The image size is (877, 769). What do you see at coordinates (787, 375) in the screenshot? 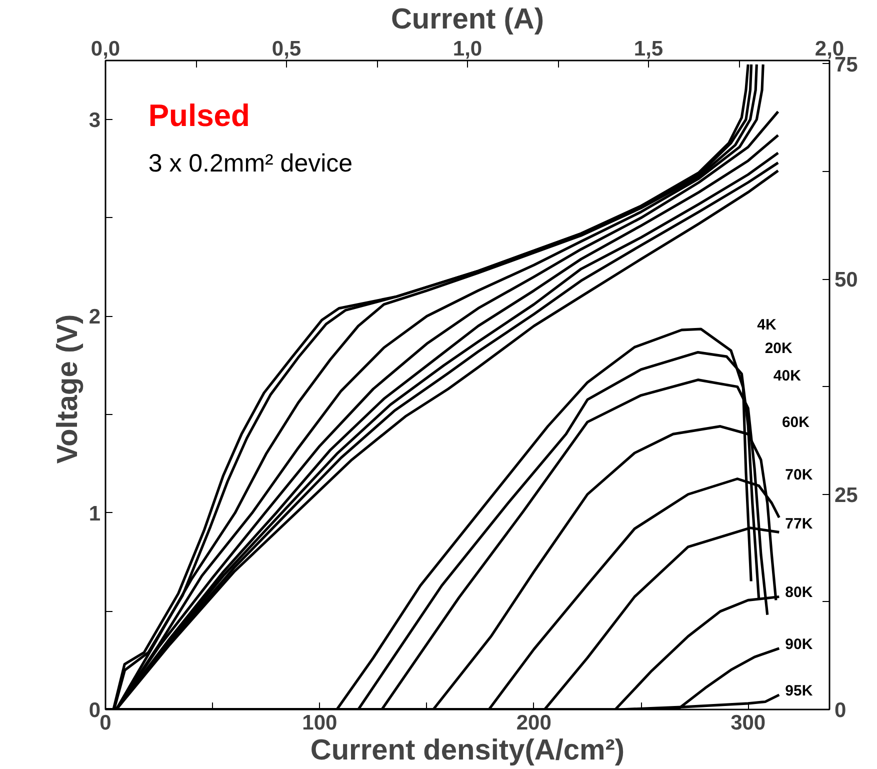
I see `text: 40K` at bounding box center [787, 375].